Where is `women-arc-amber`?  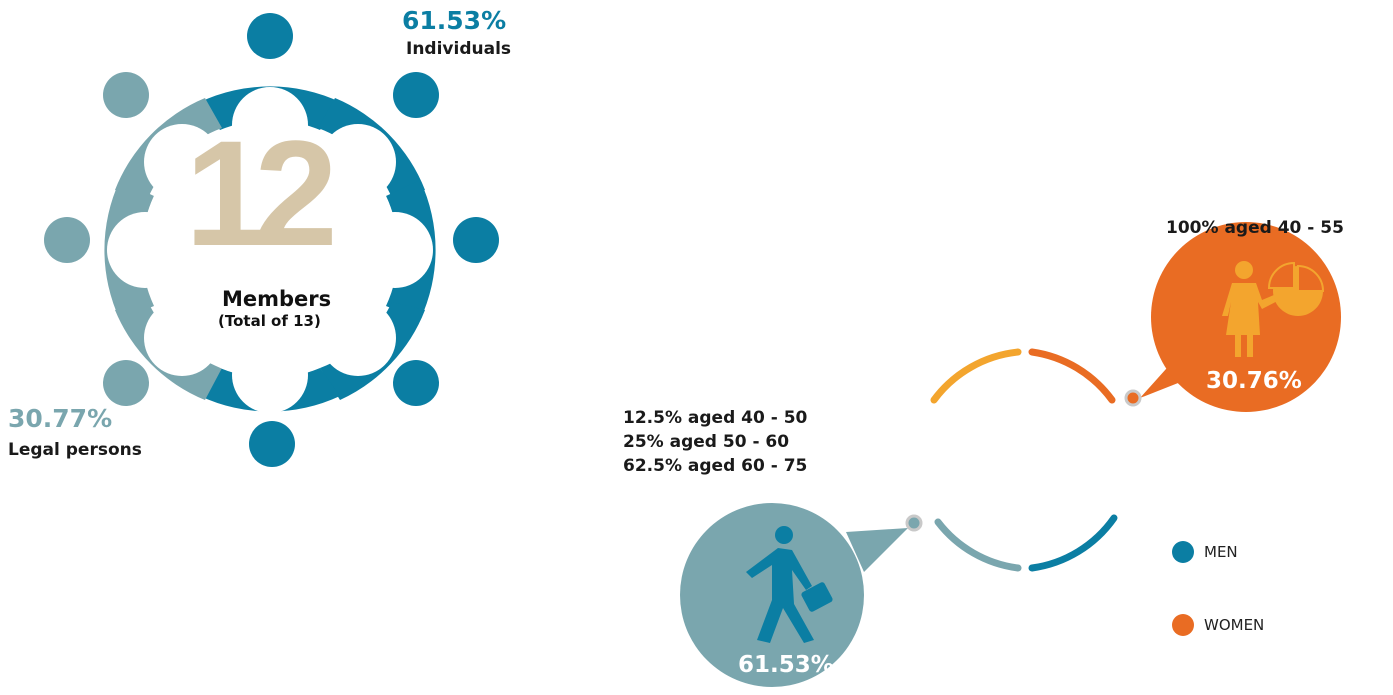 women-arc-amber is located at coordinates (976, 376).